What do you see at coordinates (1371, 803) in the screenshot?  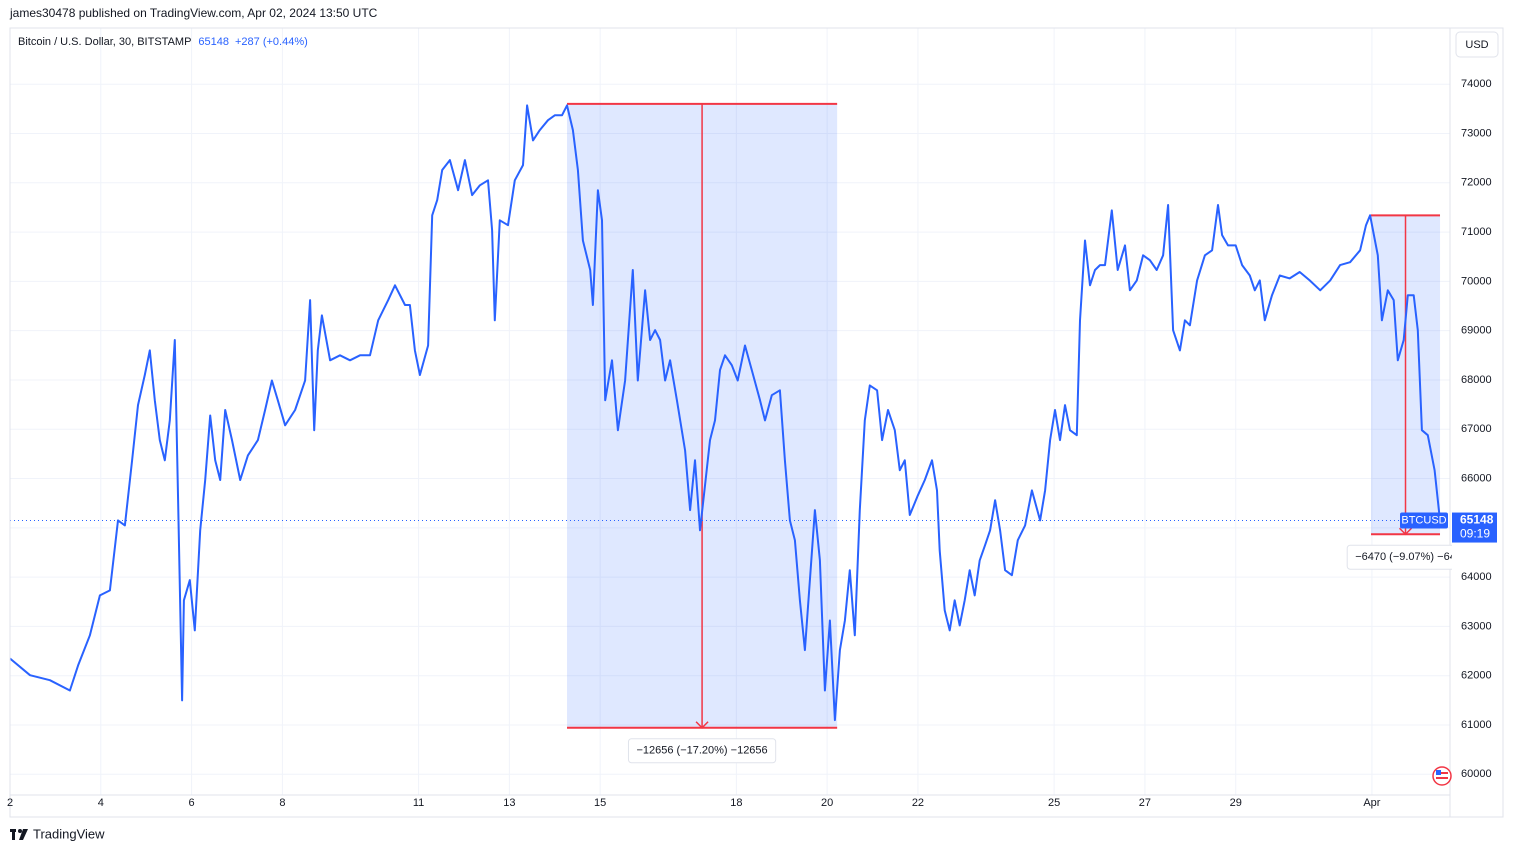 I see `x-tick-label: Apr` at bounding box center [1371, 803].